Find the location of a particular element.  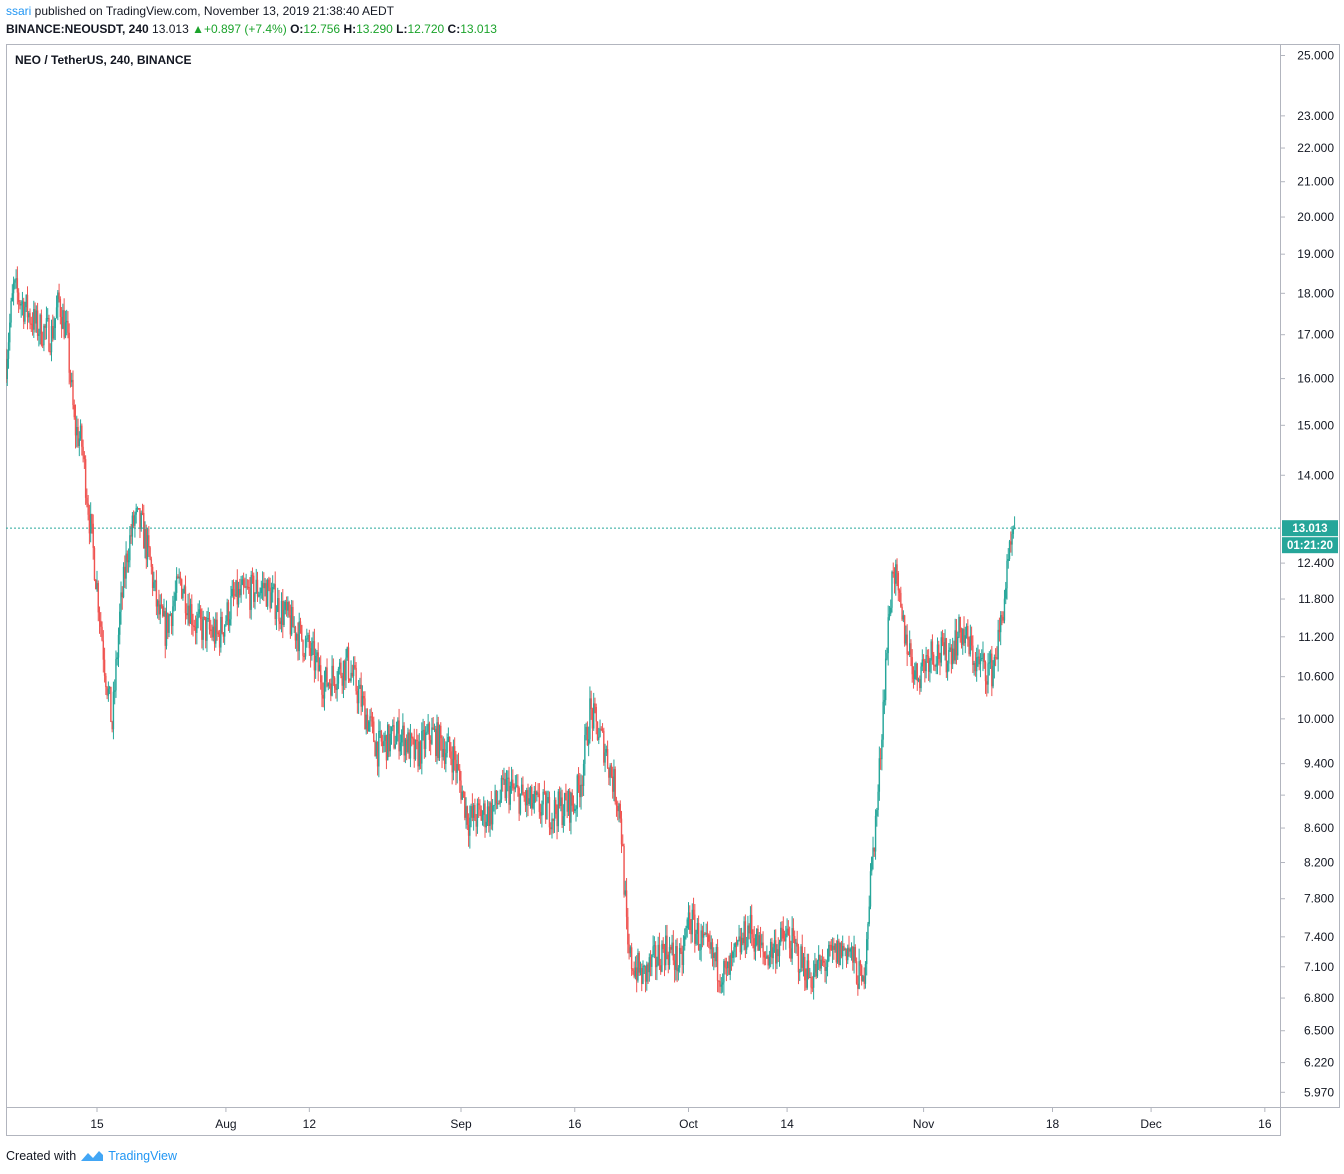

y-tick-label: 25.000 is located at coordinates (1315, 55).